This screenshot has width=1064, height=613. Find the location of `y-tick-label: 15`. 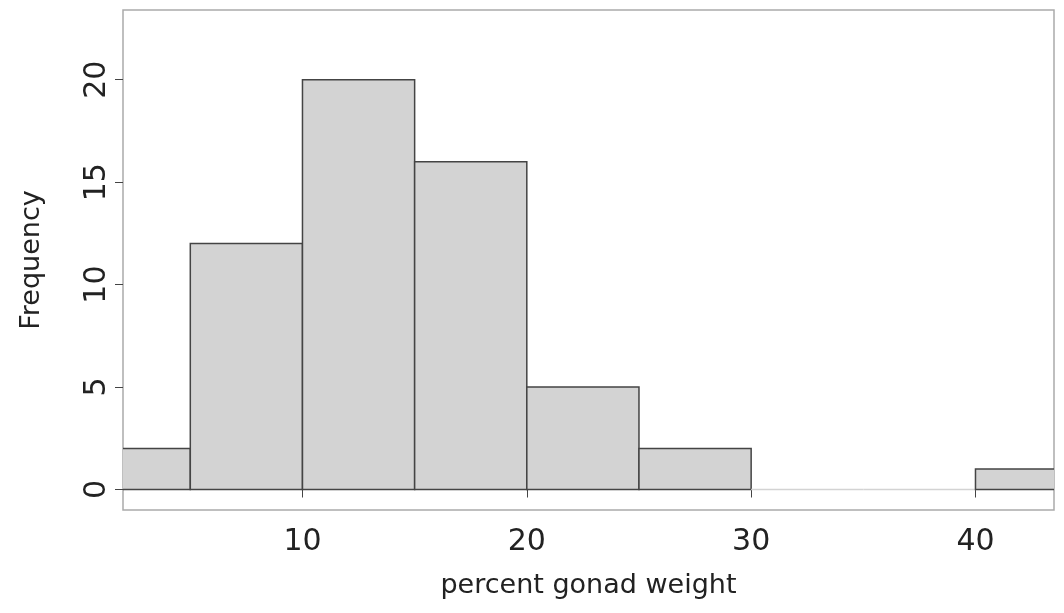

y-tick-label: 15 is located at coordinates (94, 182).